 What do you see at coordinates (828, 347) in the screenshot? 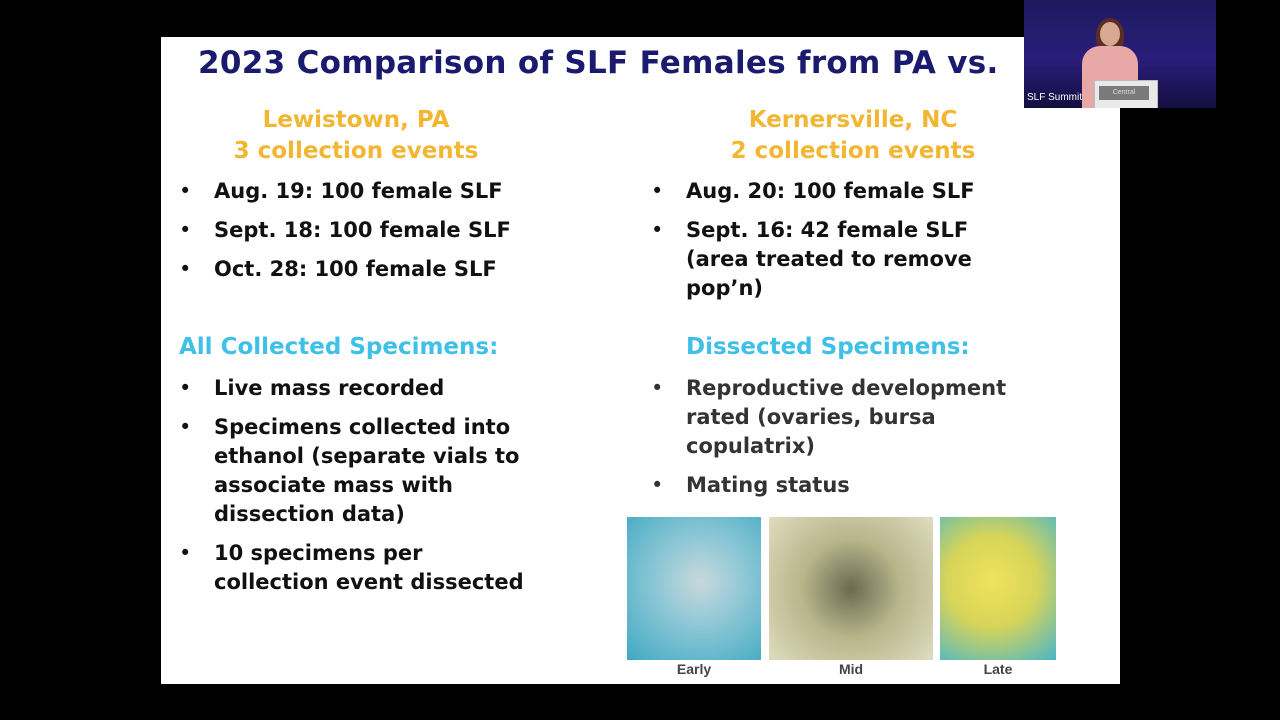
I see `right-section-heading: Dissected Specimens:` at bounding box center [828, 347].